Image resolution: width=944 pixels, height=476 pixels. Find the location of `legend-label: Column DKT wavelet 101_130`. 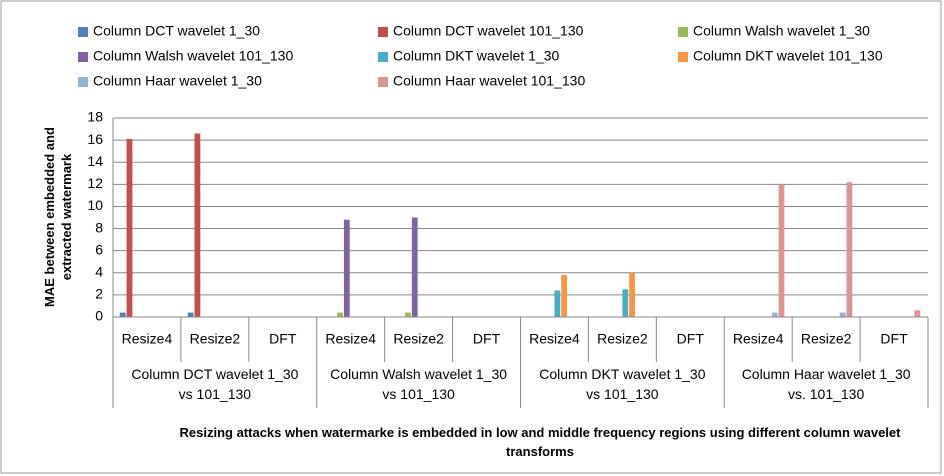

legend-label: Column DKT wavelet 101_130 is located at coordinates (788, 56).